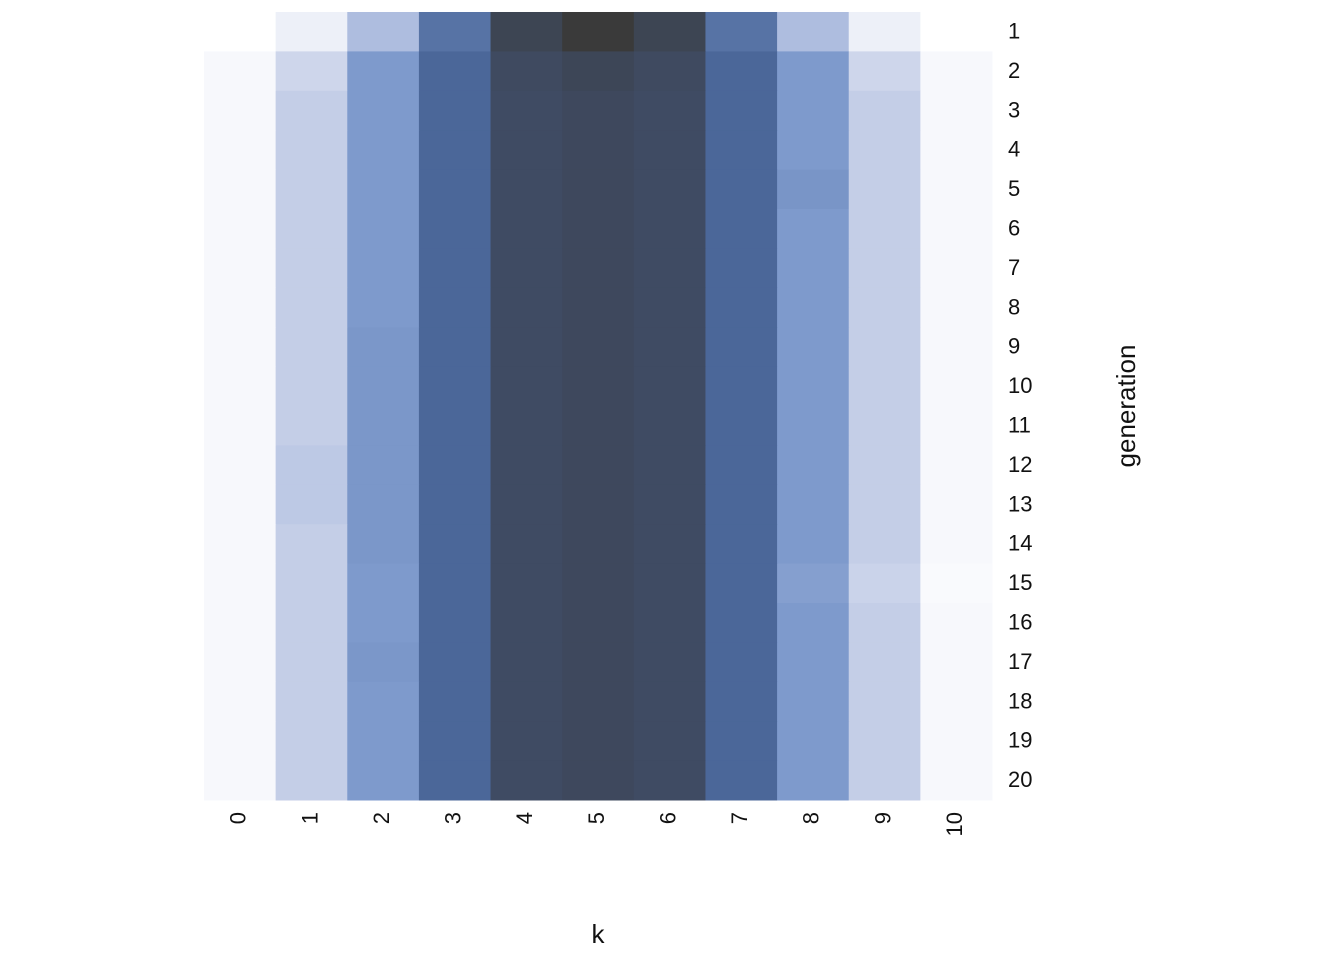 Image resolution: width=1344 pixels, height=960 pixels. What do you see at coordinates (1126, 406) in the screenshot?
I see `y-axis-label: generation` at bounding box center [1126, 406].